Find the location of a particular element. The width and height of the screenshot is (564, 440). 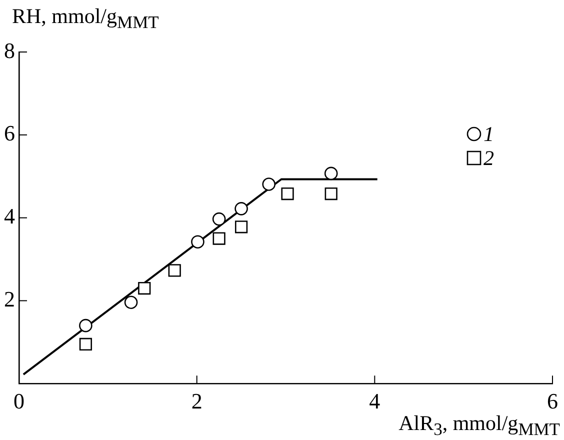

y-tick-label: 2 is located at coordinates (9, 299).